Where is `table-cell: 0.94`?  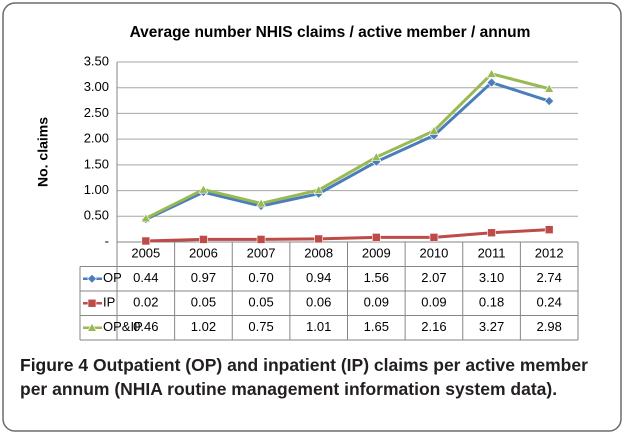 table-cell: 0.94 is located at coordinates (318, 277).